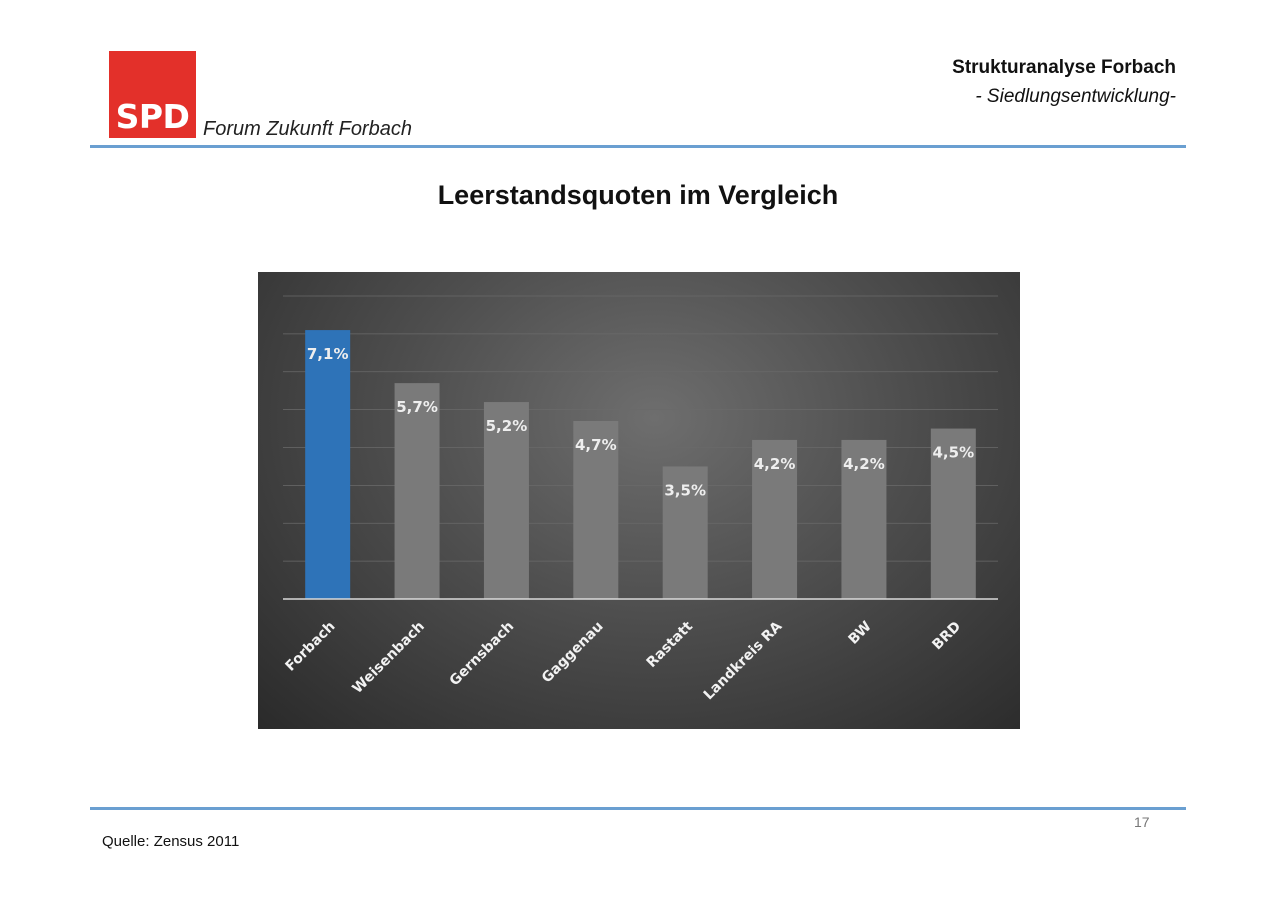 The height and width of the screenshot is (899, 1276). Describe the element at coordinates (506, 500) in the screenshot. I see `bar-gernsbach` at that location.